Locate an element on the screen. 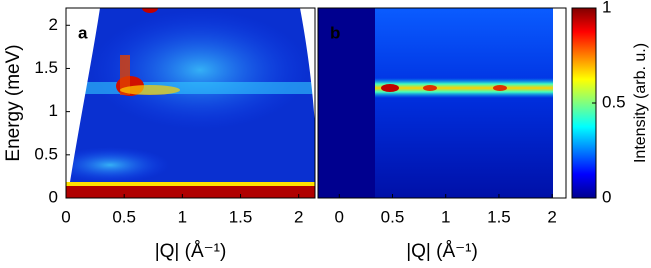  colorbar-tick-label: 0.5 is located at coordinates (614, 101).